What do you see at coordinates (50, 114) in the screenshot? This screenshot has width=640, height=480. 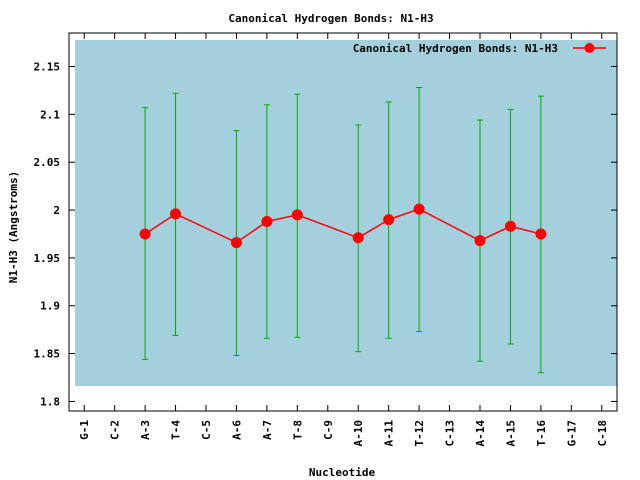 I see `y-tick-label: 2.1` at bounding box center [50, 114].